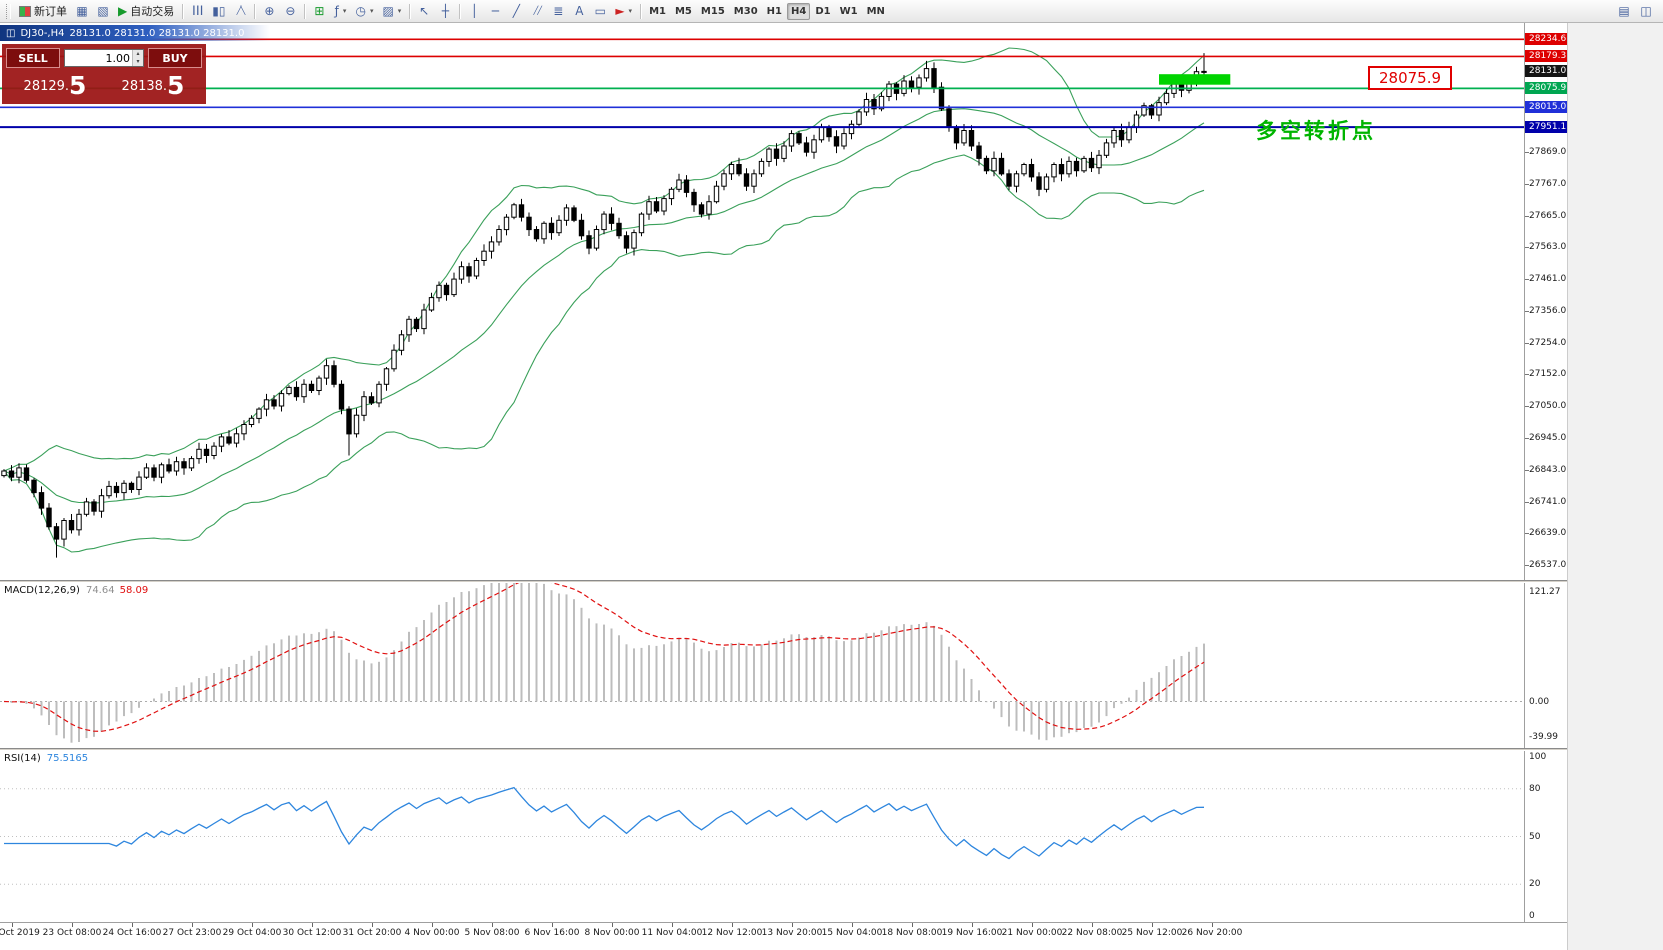  Describe the element at coordinates (252, 933) in the screenshot. I see `time-axis-label: 29 Oct 04:00` at that location.